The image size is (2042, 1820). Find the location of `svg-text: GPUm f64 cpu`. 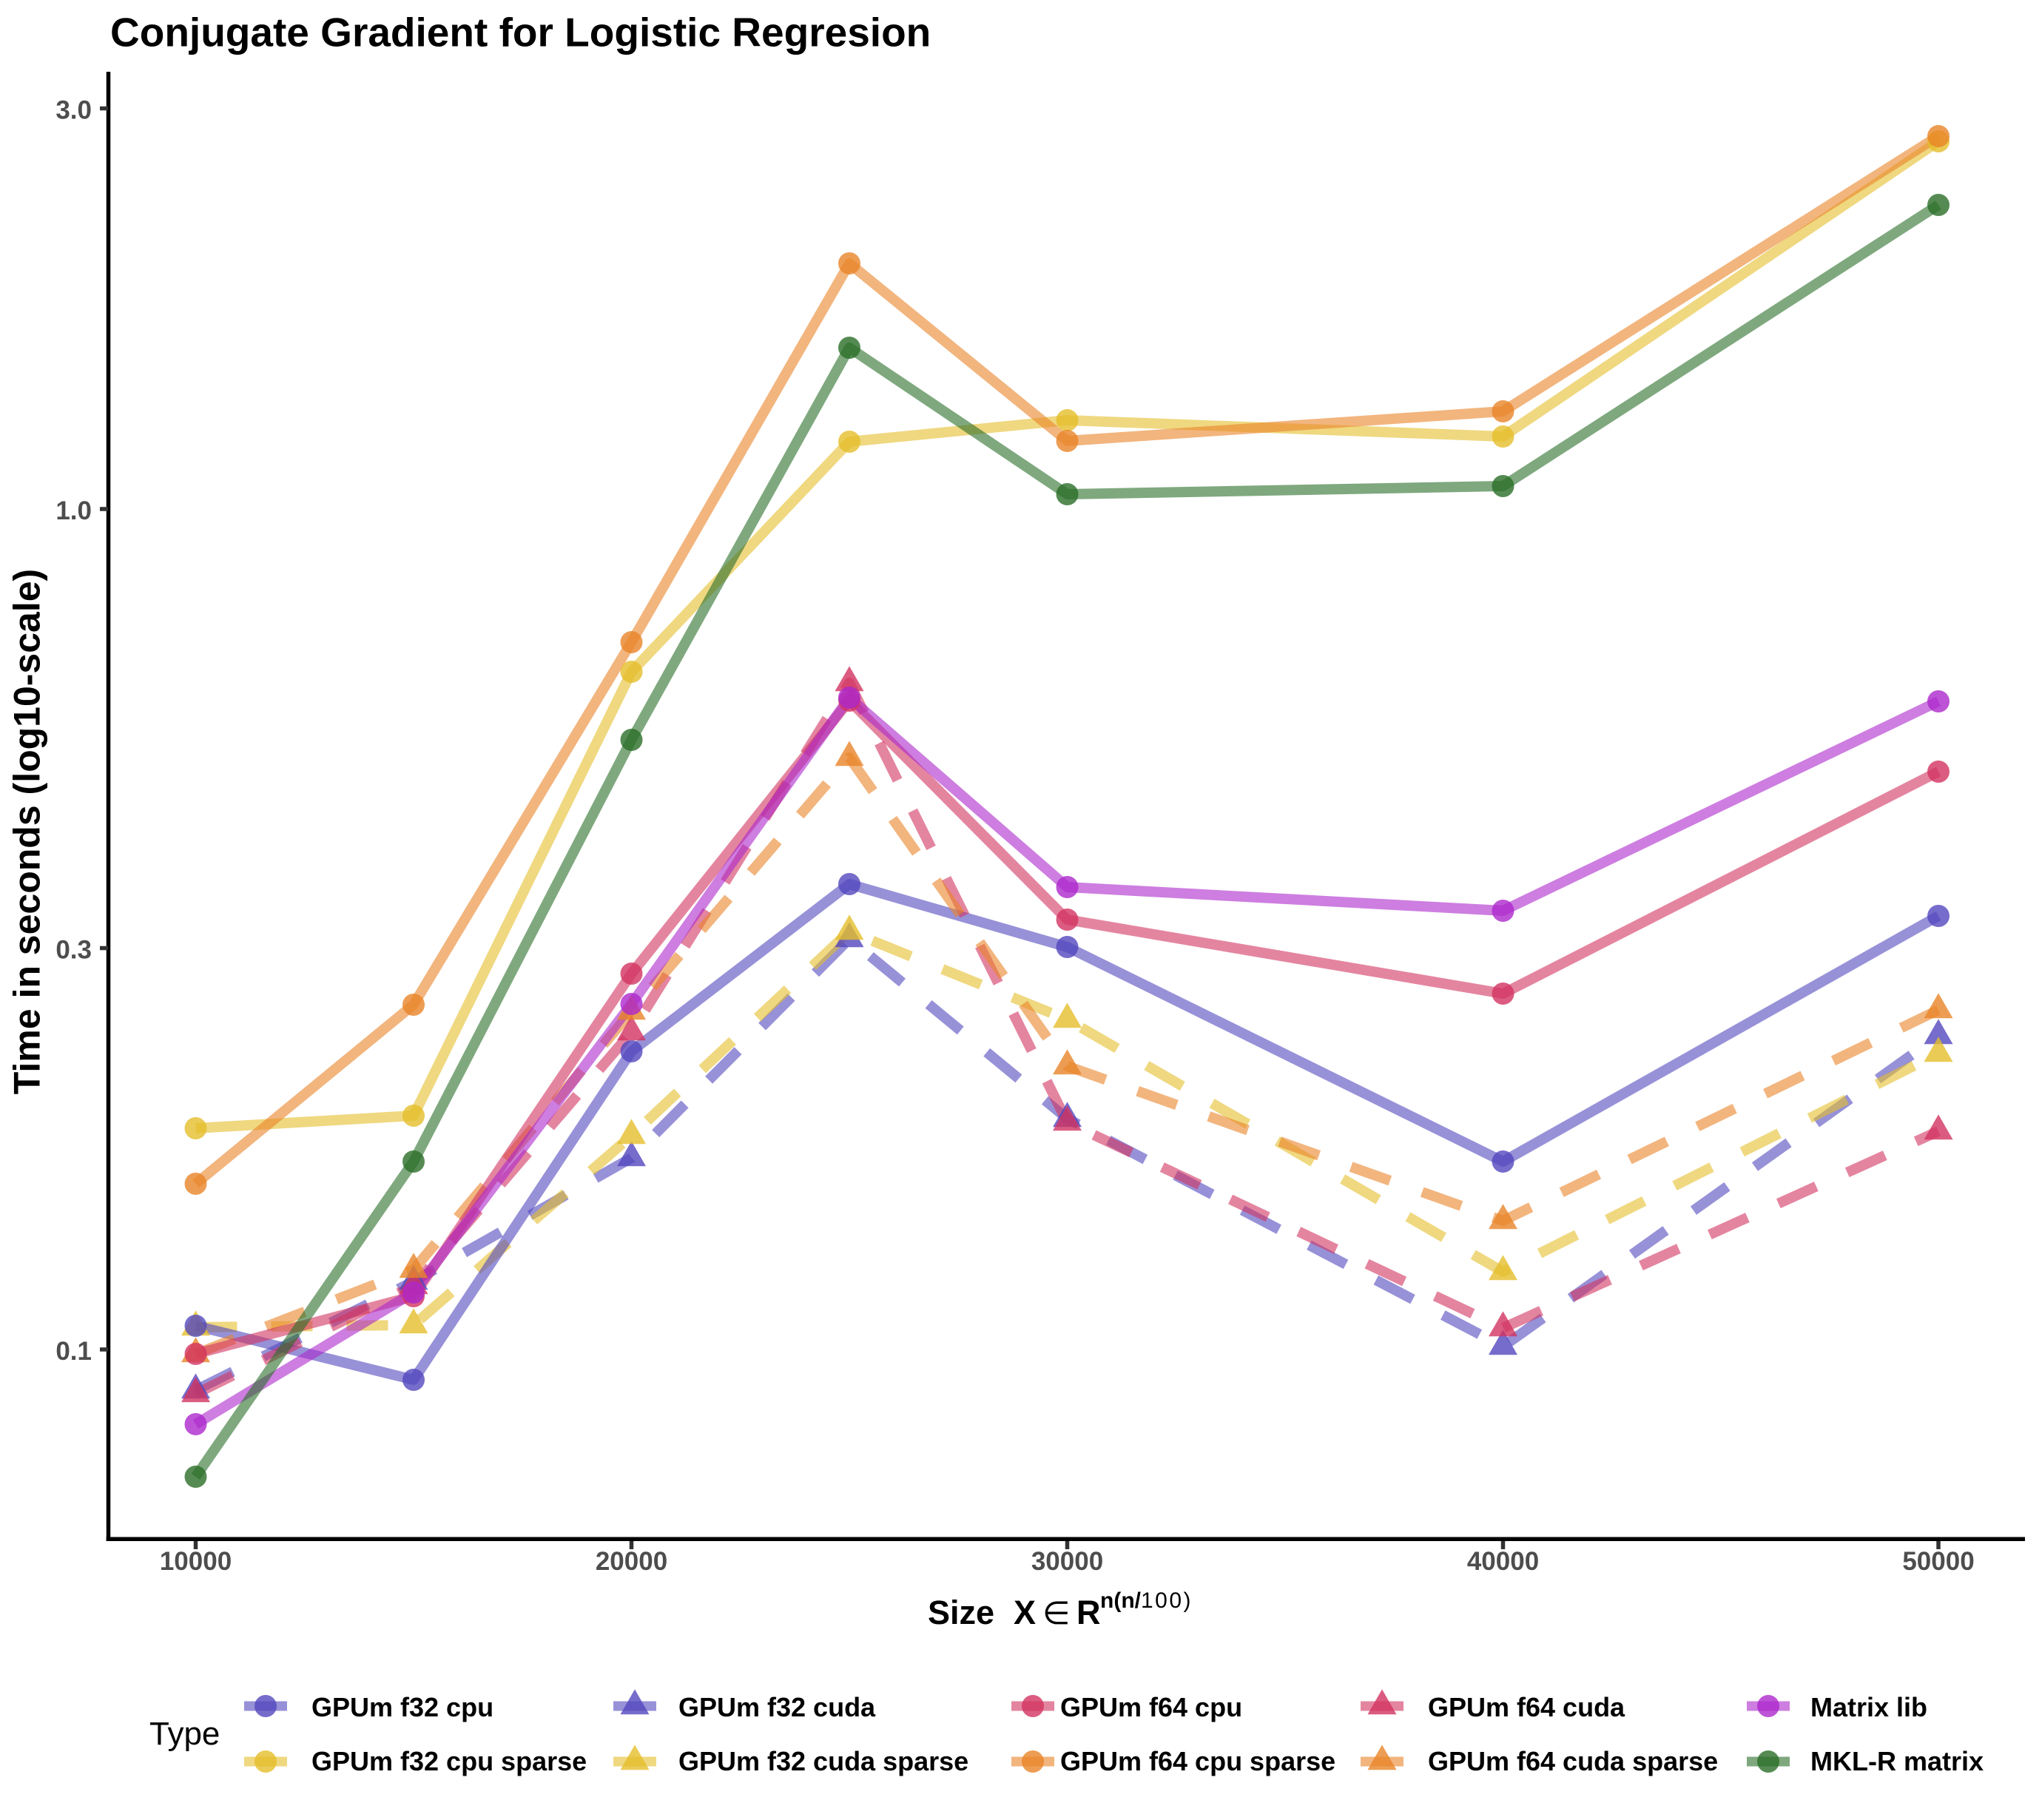

svg-text: GPUm f64 cpu is located at coordinates (1151, 1707).